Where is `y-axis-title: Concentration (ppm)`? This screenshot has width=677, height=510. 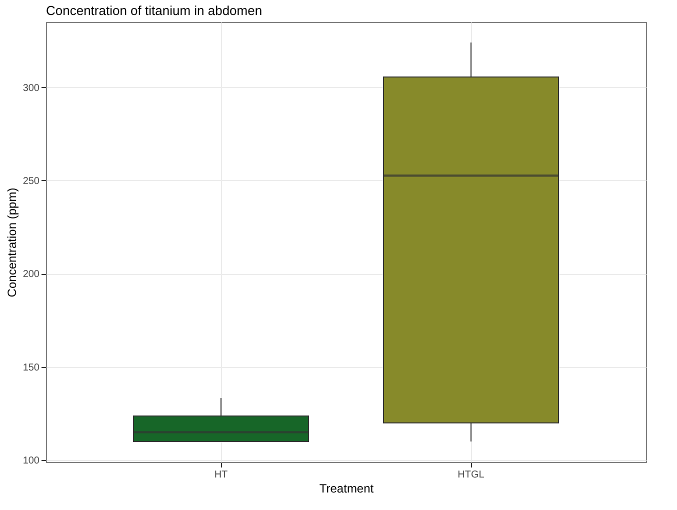
y-axis-title: Concentration (ppm) is located at coordinates (11, 243).